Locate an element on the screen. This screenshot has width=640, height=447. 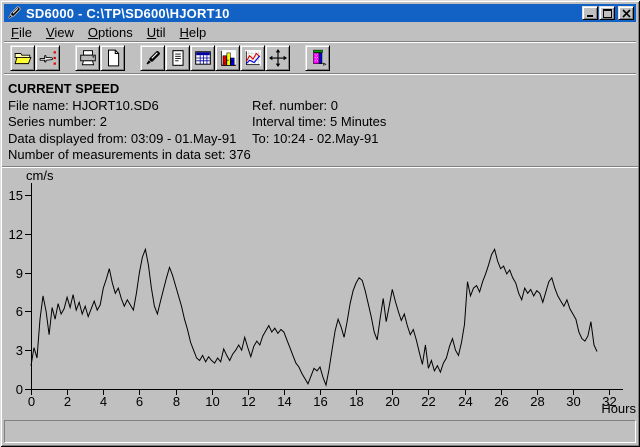
maximize-button is located at coordinates (607, 13).